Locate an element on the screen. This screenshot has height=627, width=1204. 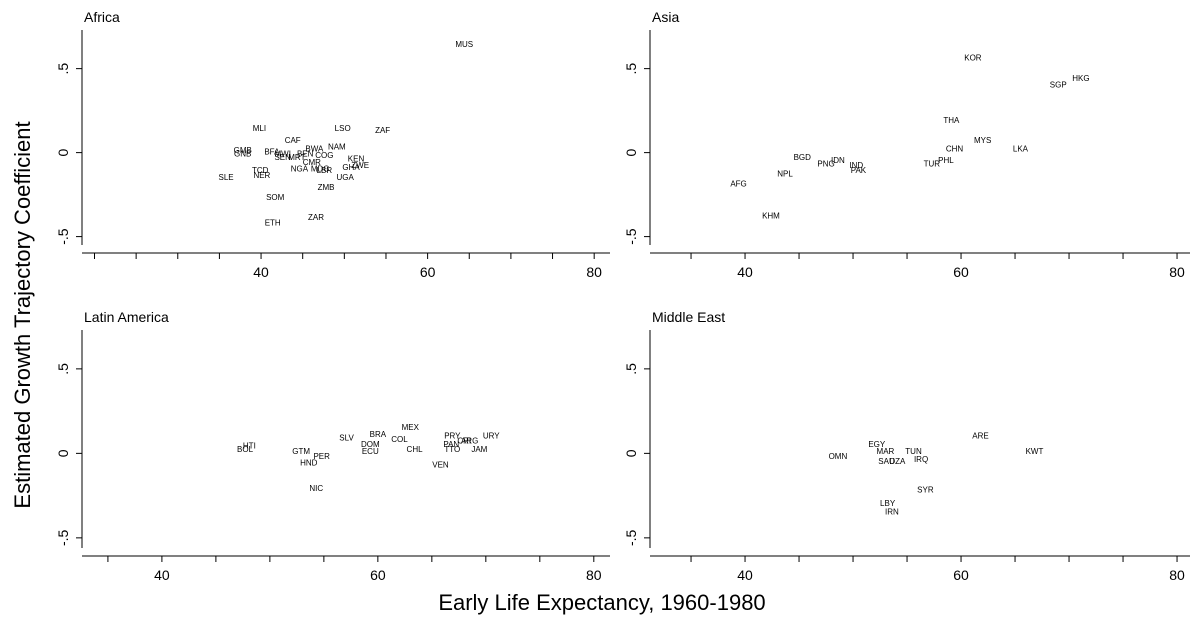
point-label: MEX is located at coordinates (411, 427).